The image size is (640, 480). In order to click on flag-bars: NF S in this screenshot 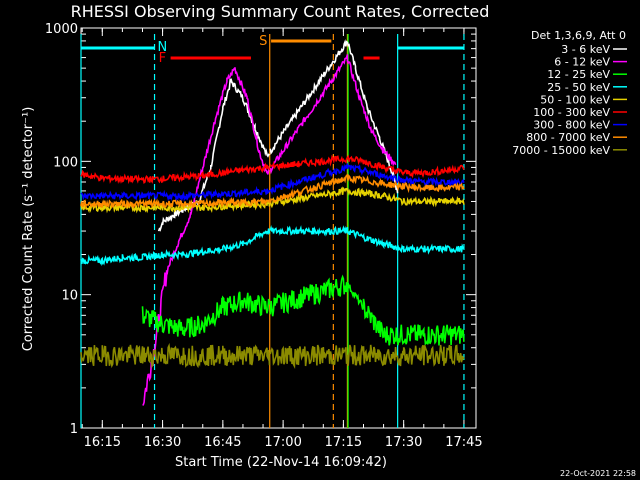, I will do `click(272, 50)`.